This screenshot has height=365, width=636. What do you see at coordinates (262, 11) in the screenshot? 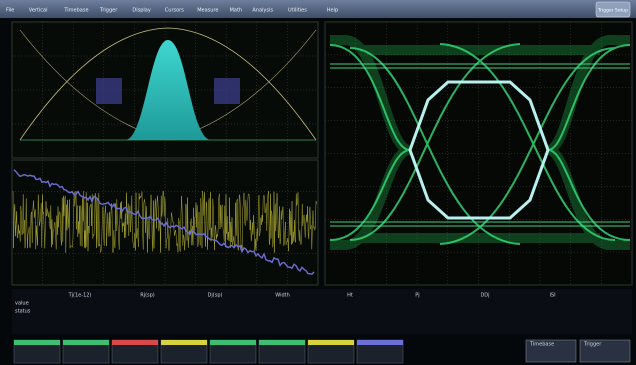
I see `menu-item: Analysis` at bounding box center [262, 11].